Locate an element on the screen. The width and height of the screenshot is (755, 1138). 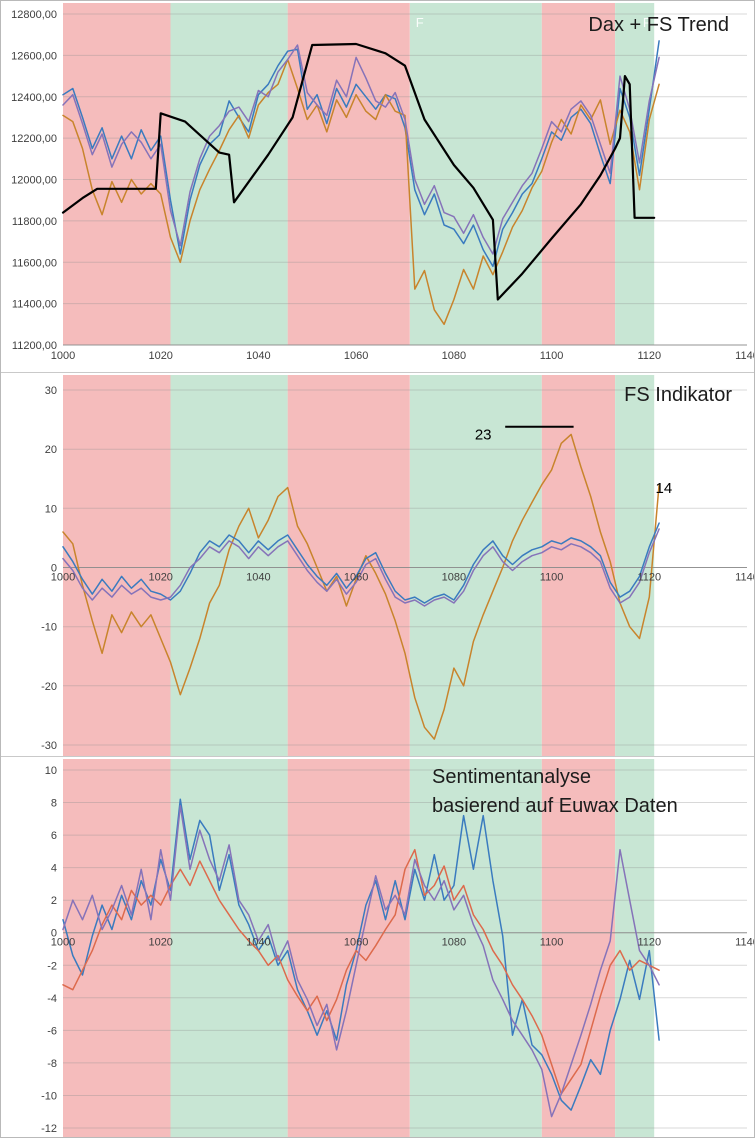
y-axis-label: 8 is located at coordinates (54, 804).